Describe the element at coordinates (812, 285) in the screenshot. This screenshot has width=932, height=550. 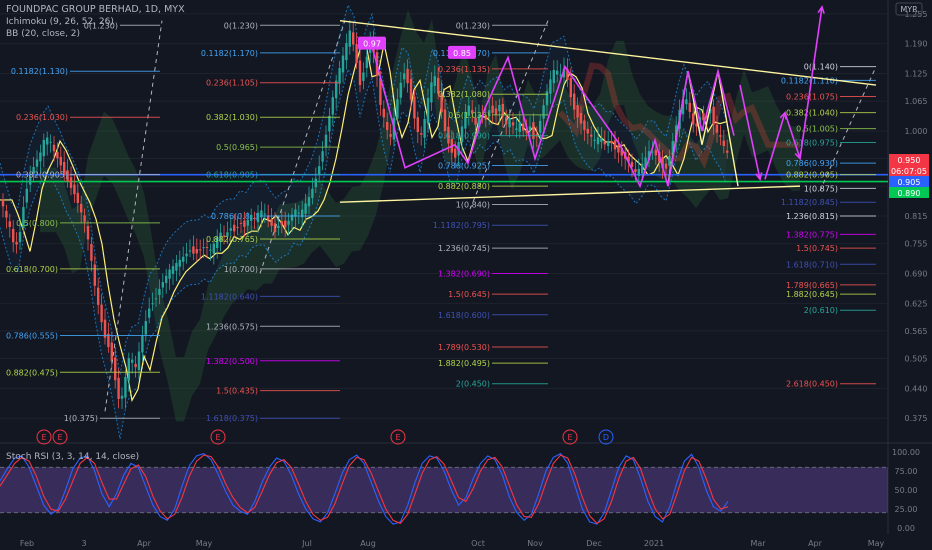
I see `fib-level-label: 1.789(0.665)` at that location.